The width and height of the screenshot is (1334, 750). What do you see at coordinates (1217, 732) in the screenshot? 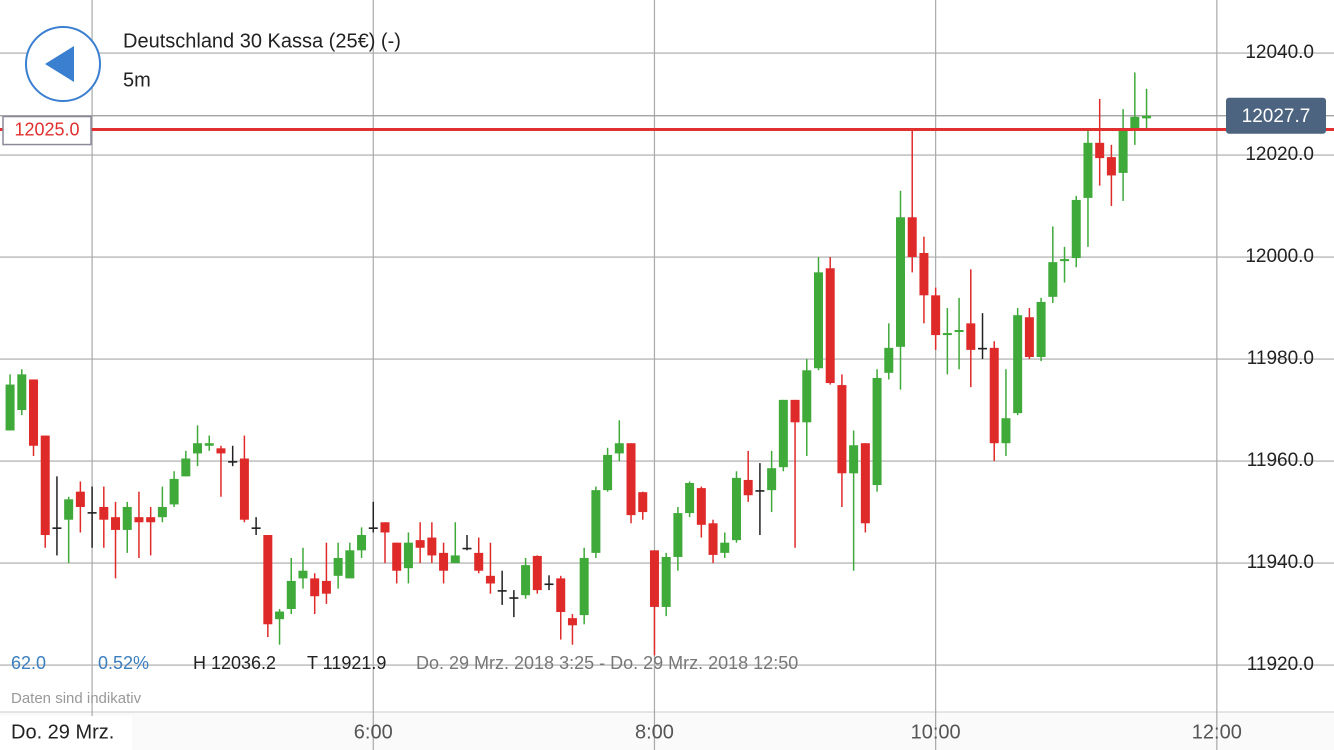
I see `x-tick-label: 12:00` at bounding box center [1217, 732].